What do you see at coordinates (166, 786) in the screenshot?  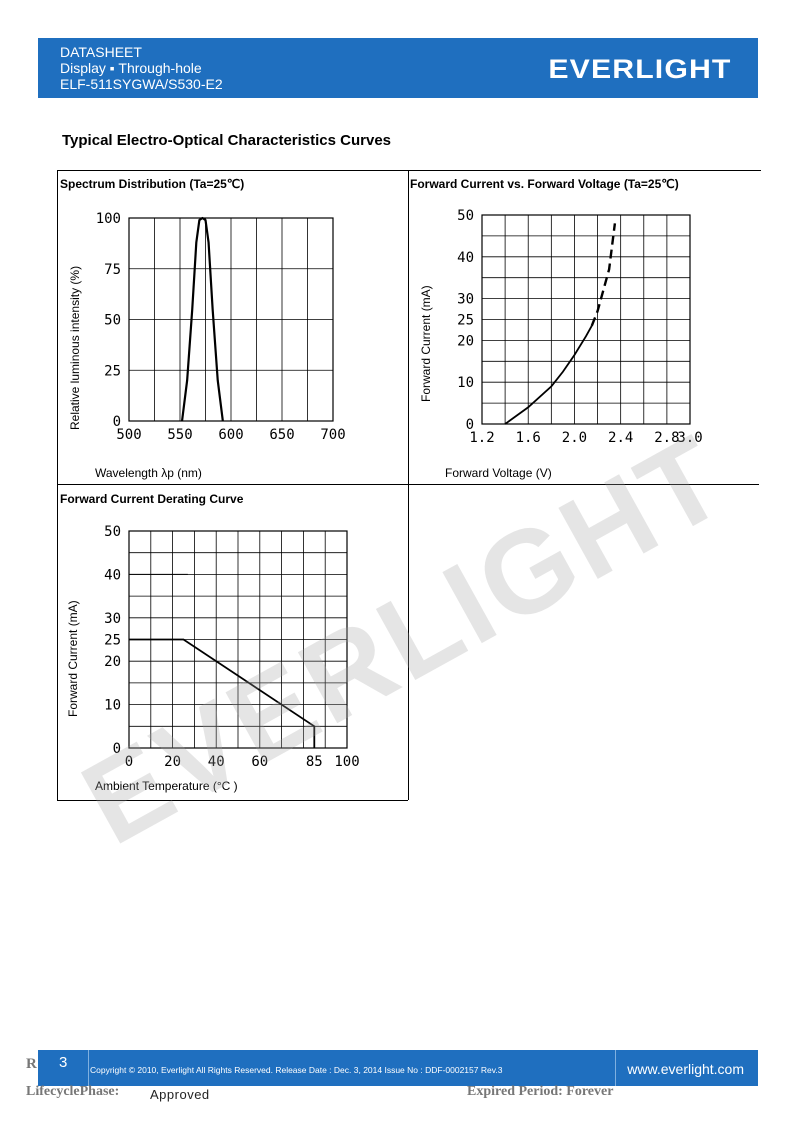 I see `derating-xlabel: Ambient Temperature (°C )` at bounding box center [166, 786].